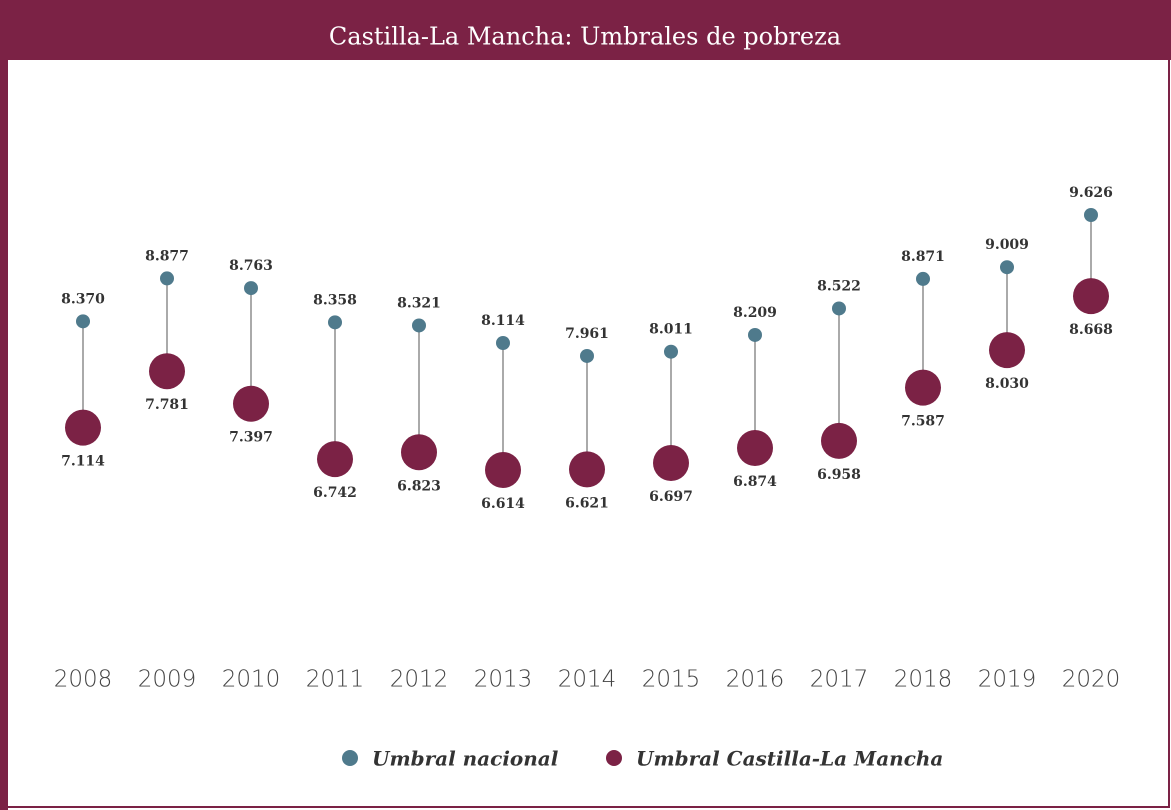 The width and height of the screenshot is (1171, 810). What do you see at coordinates (1091, 680) in the screenshot?
I see `x-tick-label: 2020` at bounding box center [1091, 680].